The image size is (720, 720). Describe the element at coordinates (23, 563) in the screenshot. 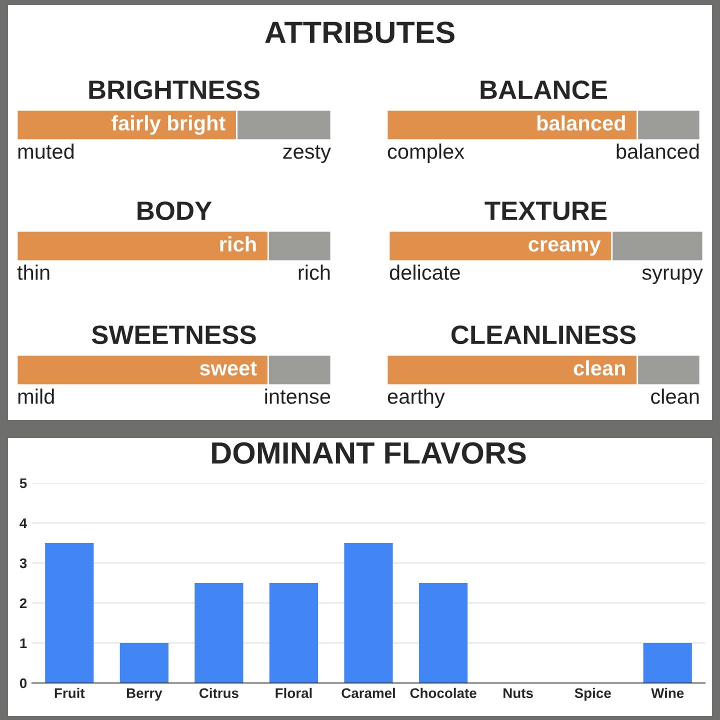

I see `y-tick-label: 3` at that location.